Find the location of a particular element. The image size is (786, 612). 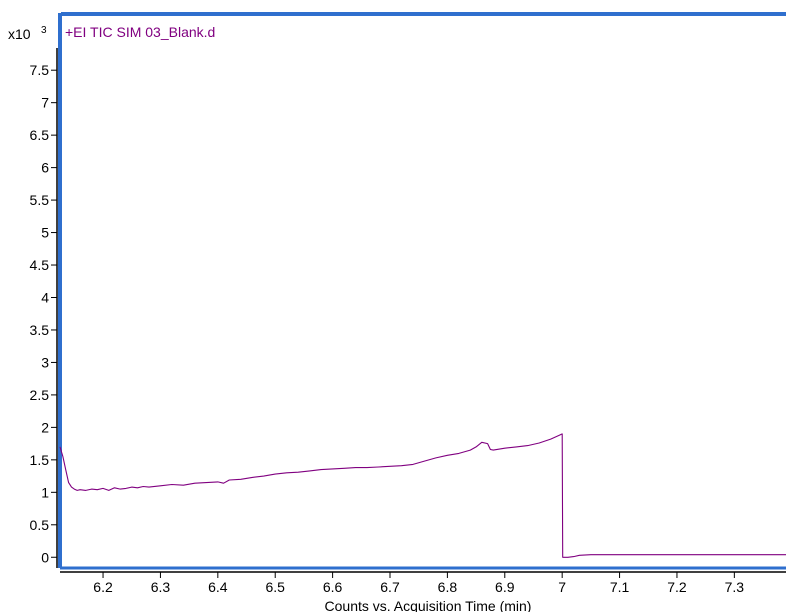

x-tick-label: 6.8 is located at coordinates (448, 587).